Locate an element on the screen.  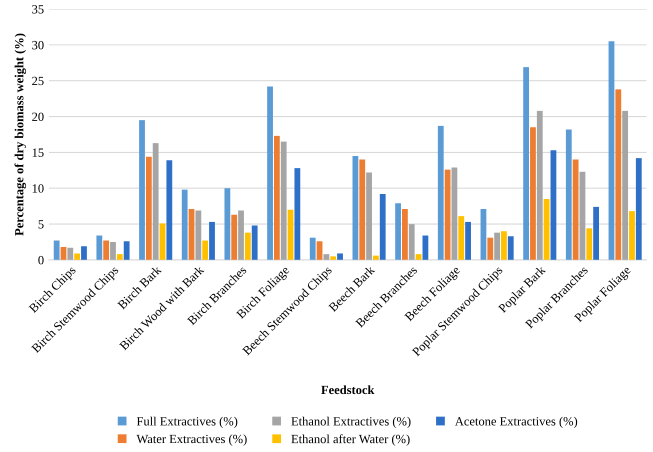
y-tick-label: 5 is located at coordinates (41, 224).